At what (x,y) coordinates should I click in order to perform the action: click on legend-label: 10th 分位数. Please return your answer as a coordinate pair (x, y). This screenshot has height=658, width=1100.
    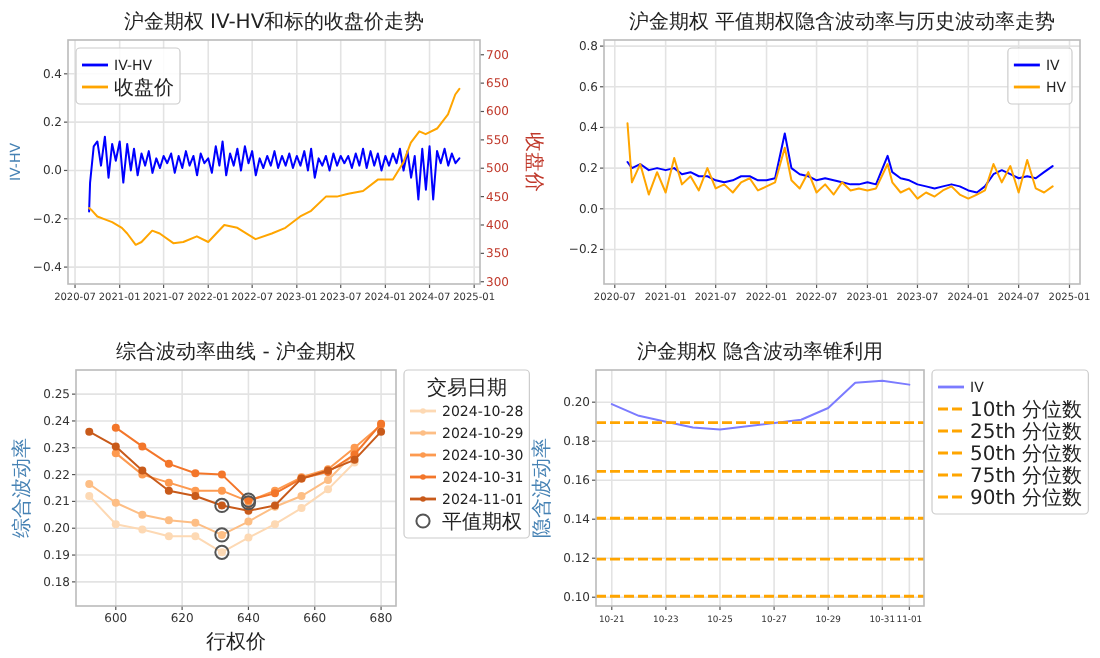
    Looking at the image, I should click on (1026, 410).